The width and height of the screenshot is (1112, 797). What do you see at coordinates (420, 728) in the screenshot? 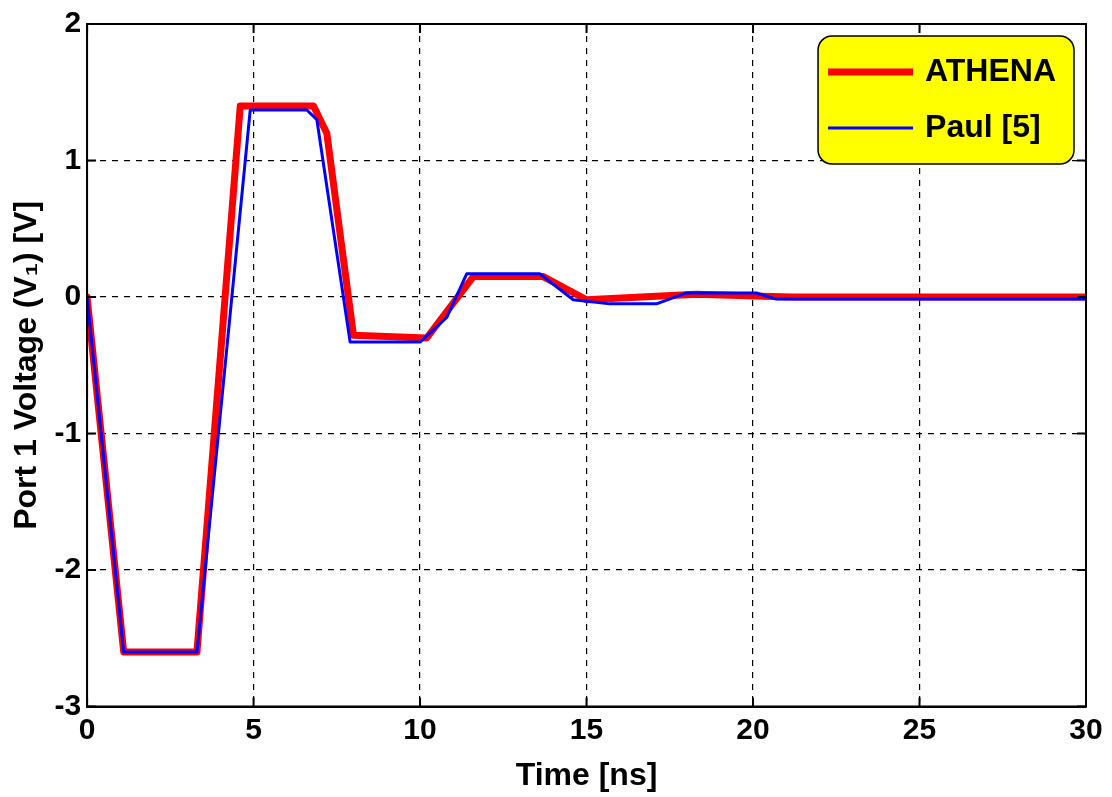
I see `x-tick-label: 10` at bounding box center [420, 728].